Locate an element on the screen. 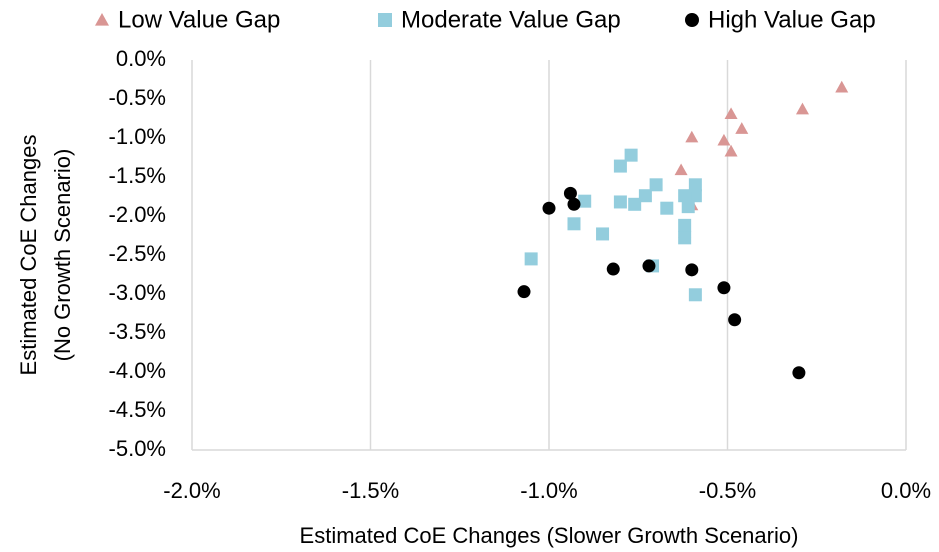 The height and width of the screenshot is (552, 939). x-tick-label: 0.0% is located at coordinates (906, 490).